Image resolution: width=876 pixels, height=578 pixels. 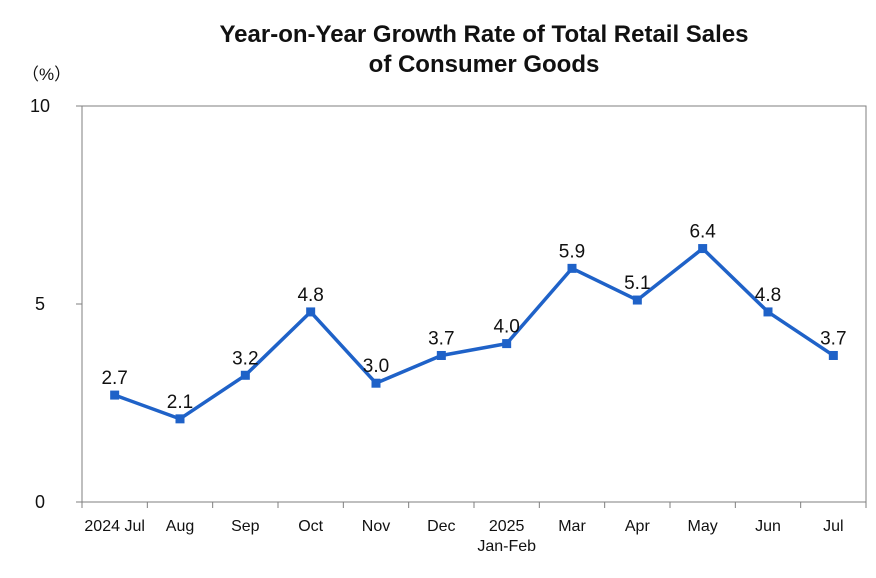 What do you see at coordinates (572, 526) in the screenshot?
I see `x-tick-label: Mar` at bounding box center [572, 526].